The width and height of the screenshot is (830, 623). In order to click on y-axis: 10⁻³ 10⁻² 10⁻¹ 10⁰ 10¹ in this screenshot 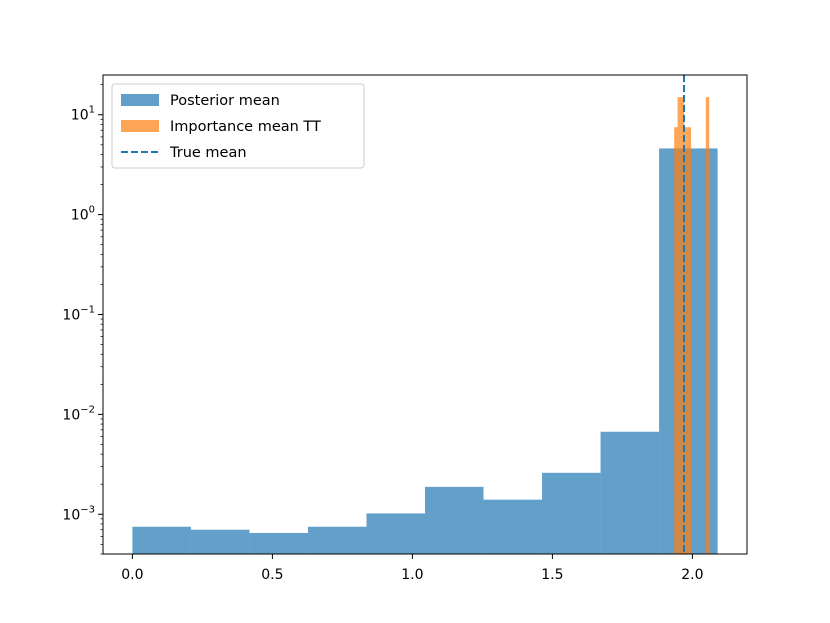, I will do `click(82, 319)`.